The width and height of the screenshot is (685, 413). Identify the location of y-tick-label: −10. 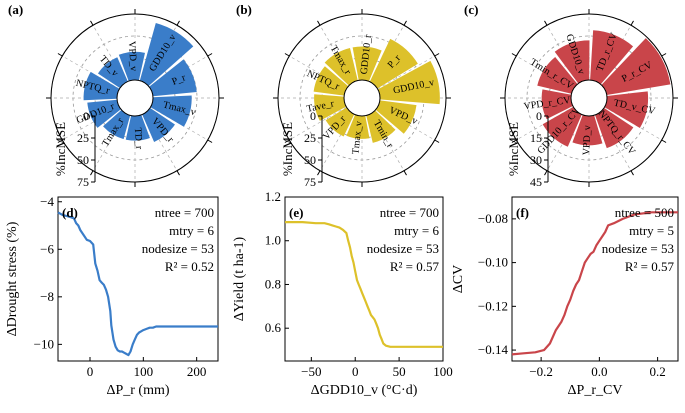
(44, 343).